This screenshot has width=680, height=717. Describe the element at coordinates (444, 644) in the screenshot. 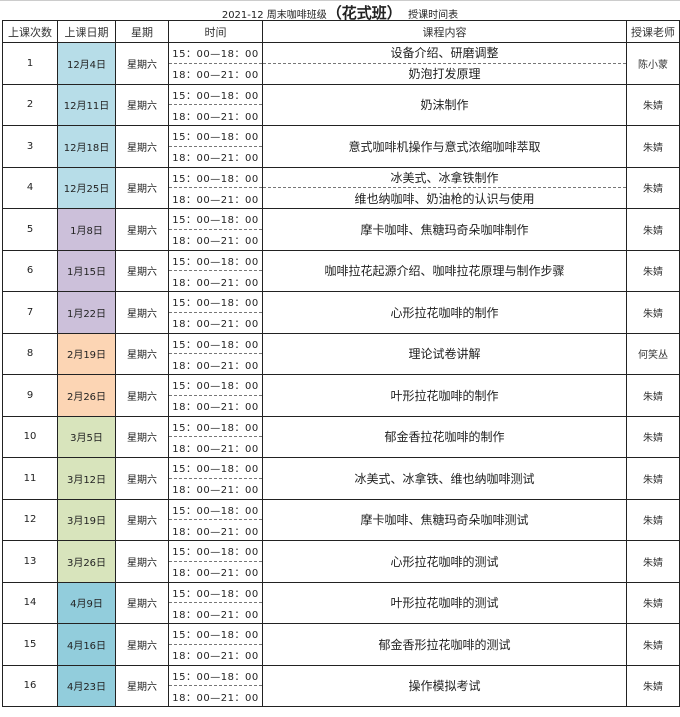

I see `cell-content: 郁金香形拉花咖啡的测试` at that location.